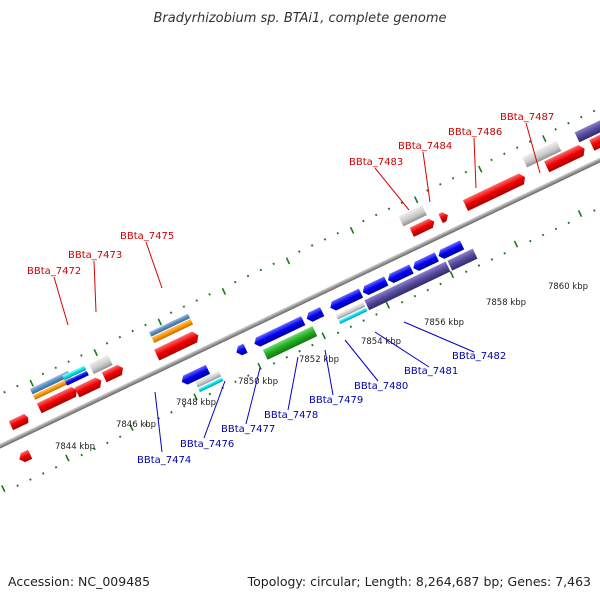  Describe the element at coordinates (527, 117) in the screenshot. I see `gene-label-top: BBta_7487` at that location.